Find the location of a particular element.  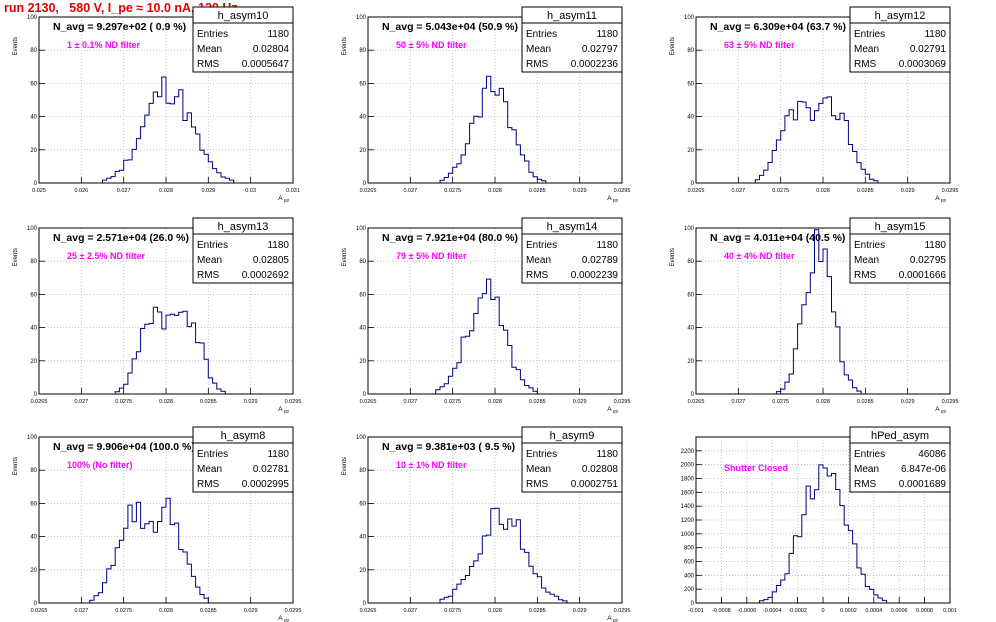

y-tick-label: 1600 is located at coordinates (688, 493).